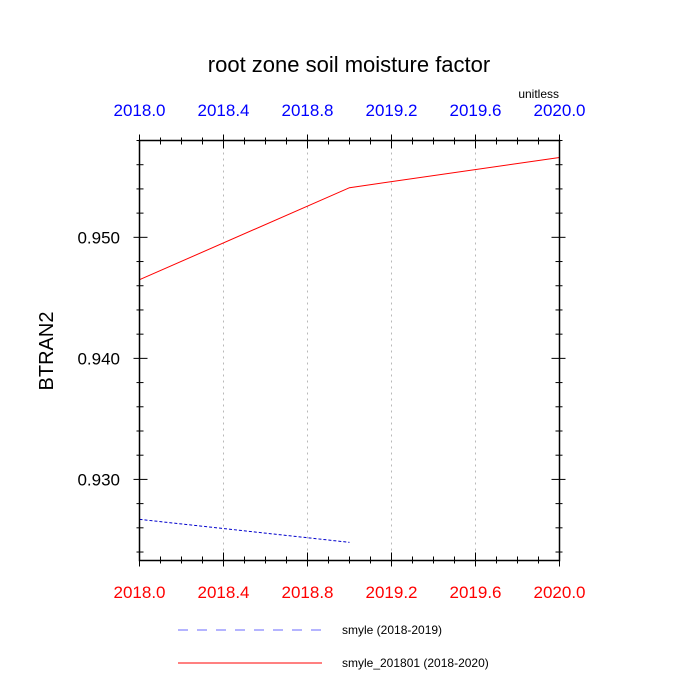  I want to click on legend-label-1: smyle_201801 (2018-2020), so click(415, 663).